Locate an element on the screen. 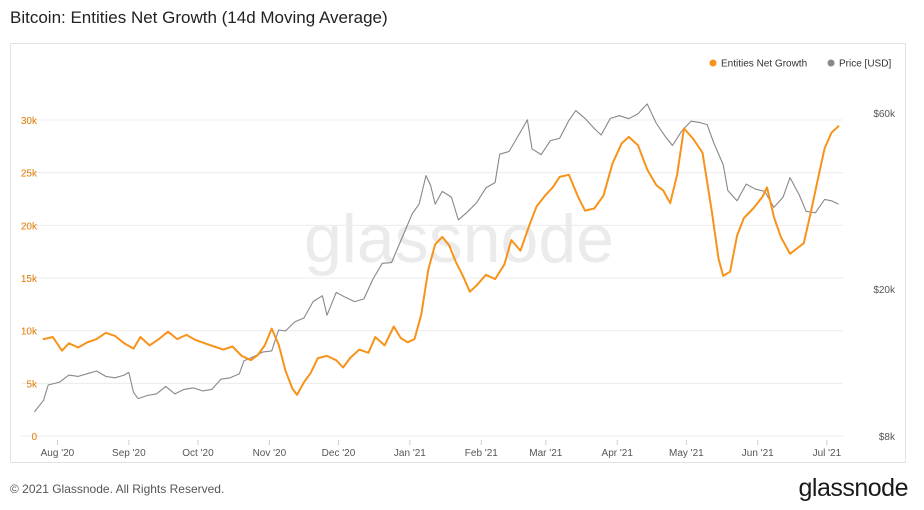 The image size is (924, 510). chart-legend: Entities Net Growth Price [USD] is located at coordinates (800, 64).